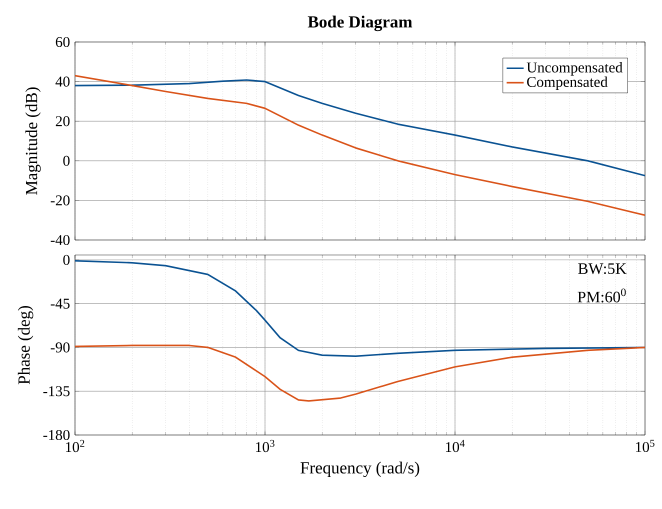 The width and height of the screenshot is (662, 509). Describe the element at coordinates (60, 347) in the screenshot. I see `y-tick-label: -90` at that location.